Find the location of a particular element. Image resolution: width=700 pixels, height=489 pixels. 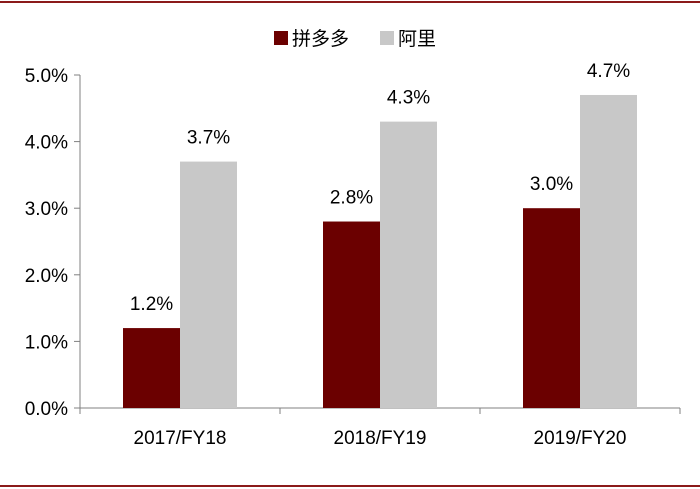

legend-swatch-ali is located at coordinates (387, 38).